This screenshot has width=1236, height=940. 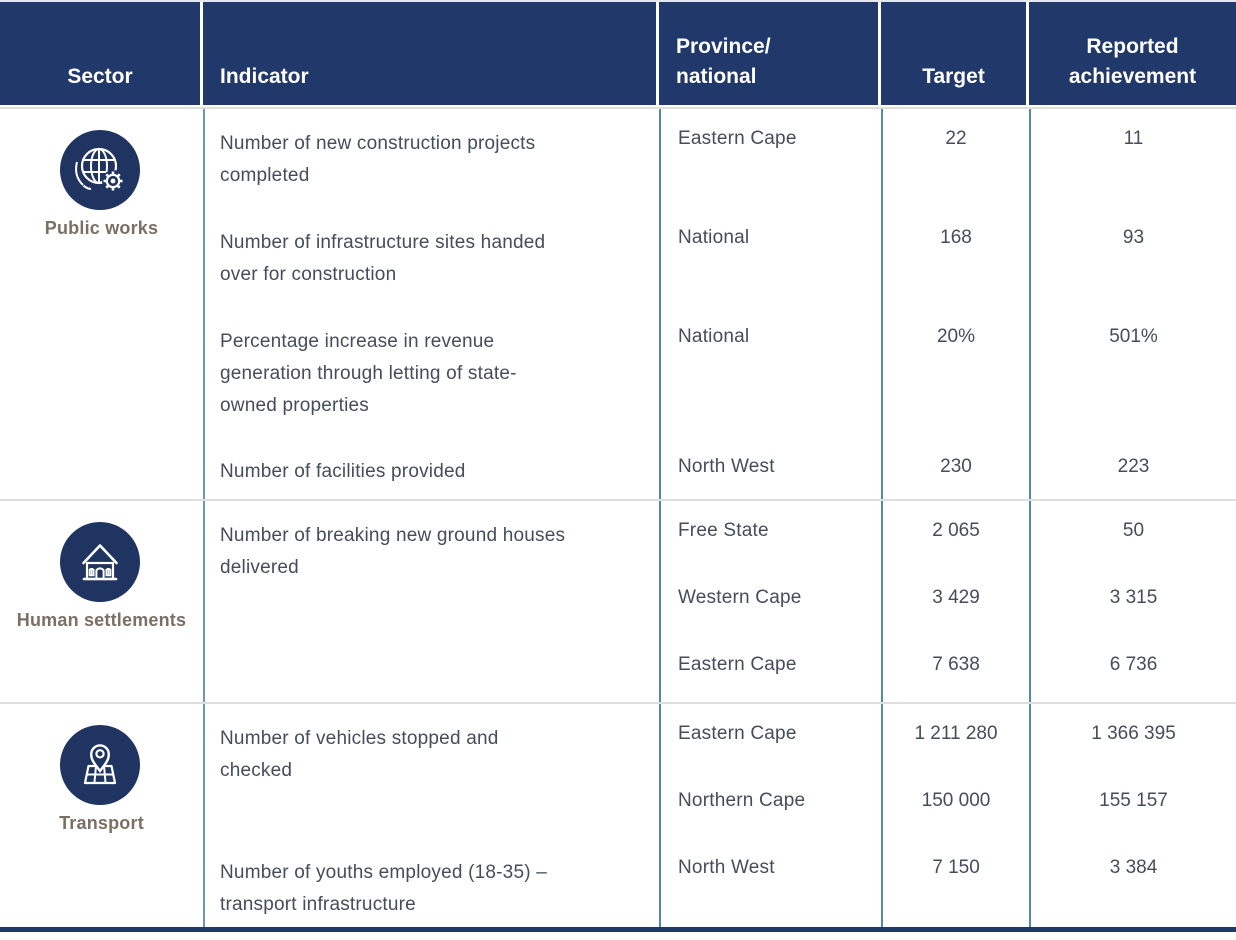 I want to click on achievement-cell: 11, so click(x=1132, y=158).